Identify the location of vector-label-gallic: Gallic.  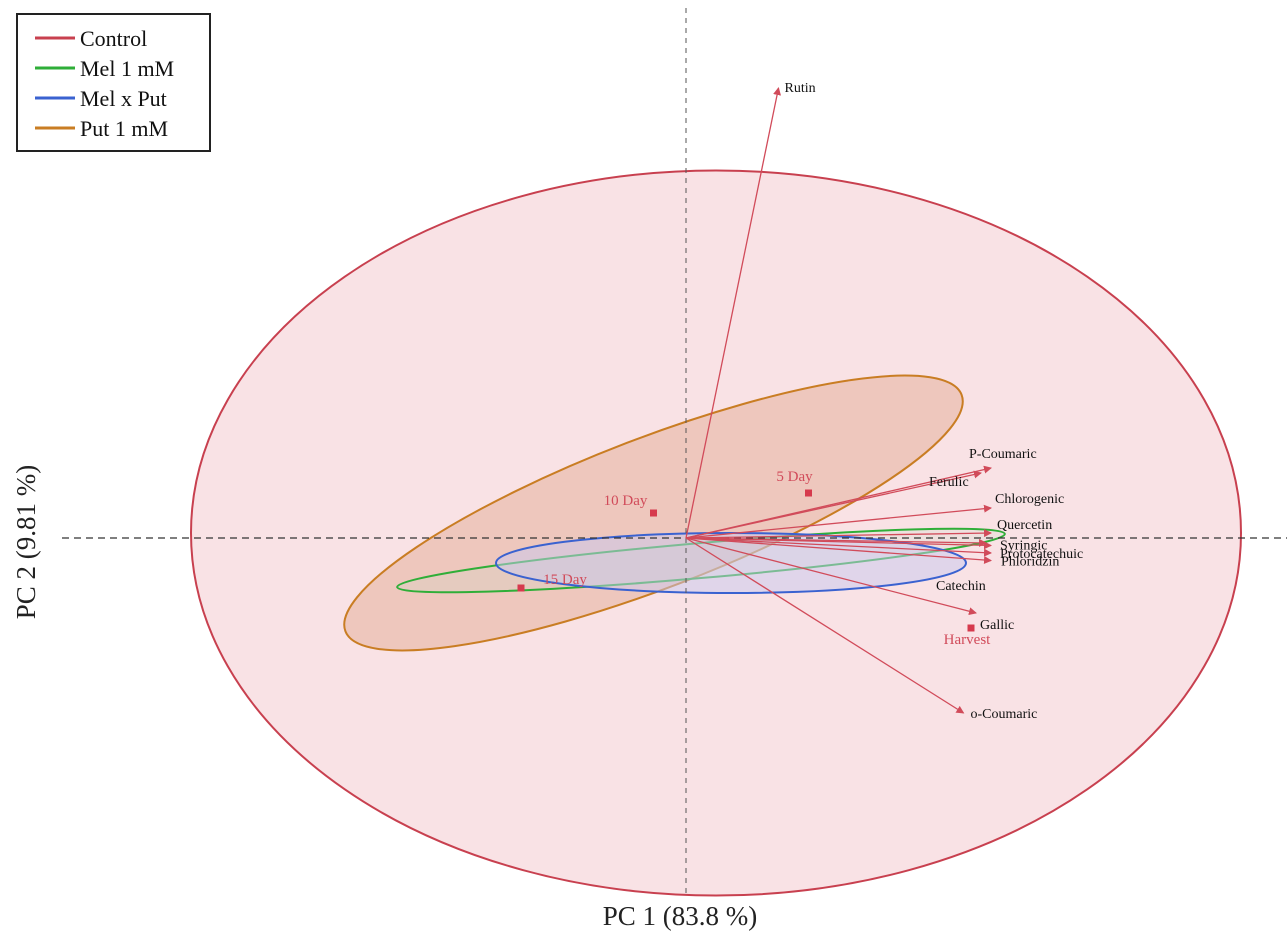
(997, 625).